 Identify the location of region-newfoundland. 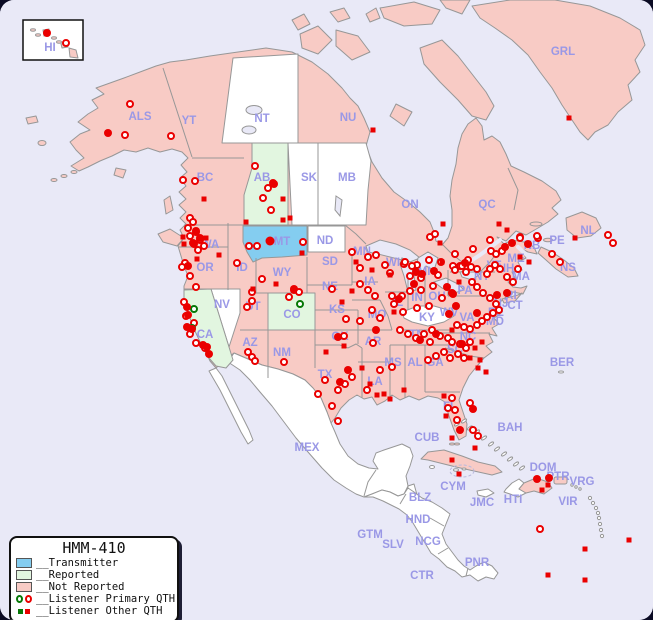
(583, 225).